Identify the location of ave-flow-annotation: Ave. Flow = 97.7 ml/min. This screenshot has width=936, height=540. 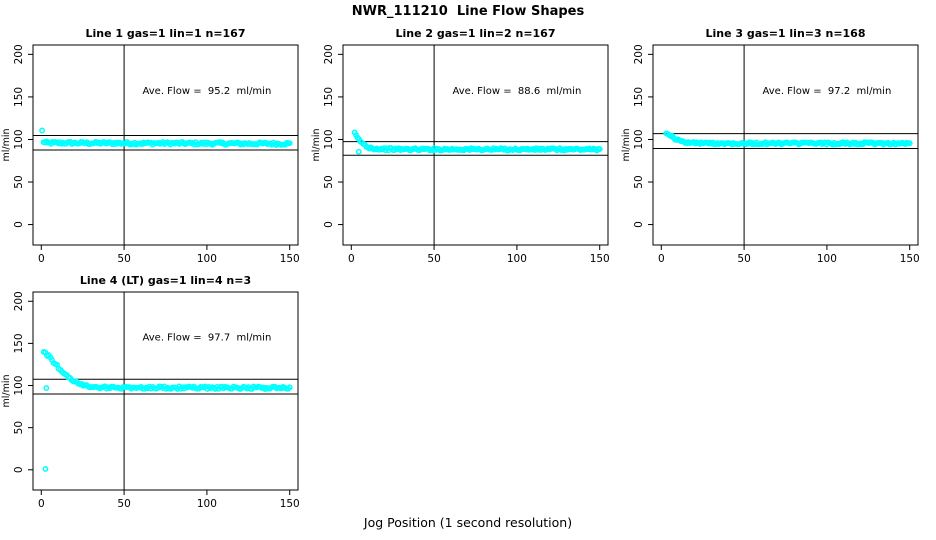
(207, 337).